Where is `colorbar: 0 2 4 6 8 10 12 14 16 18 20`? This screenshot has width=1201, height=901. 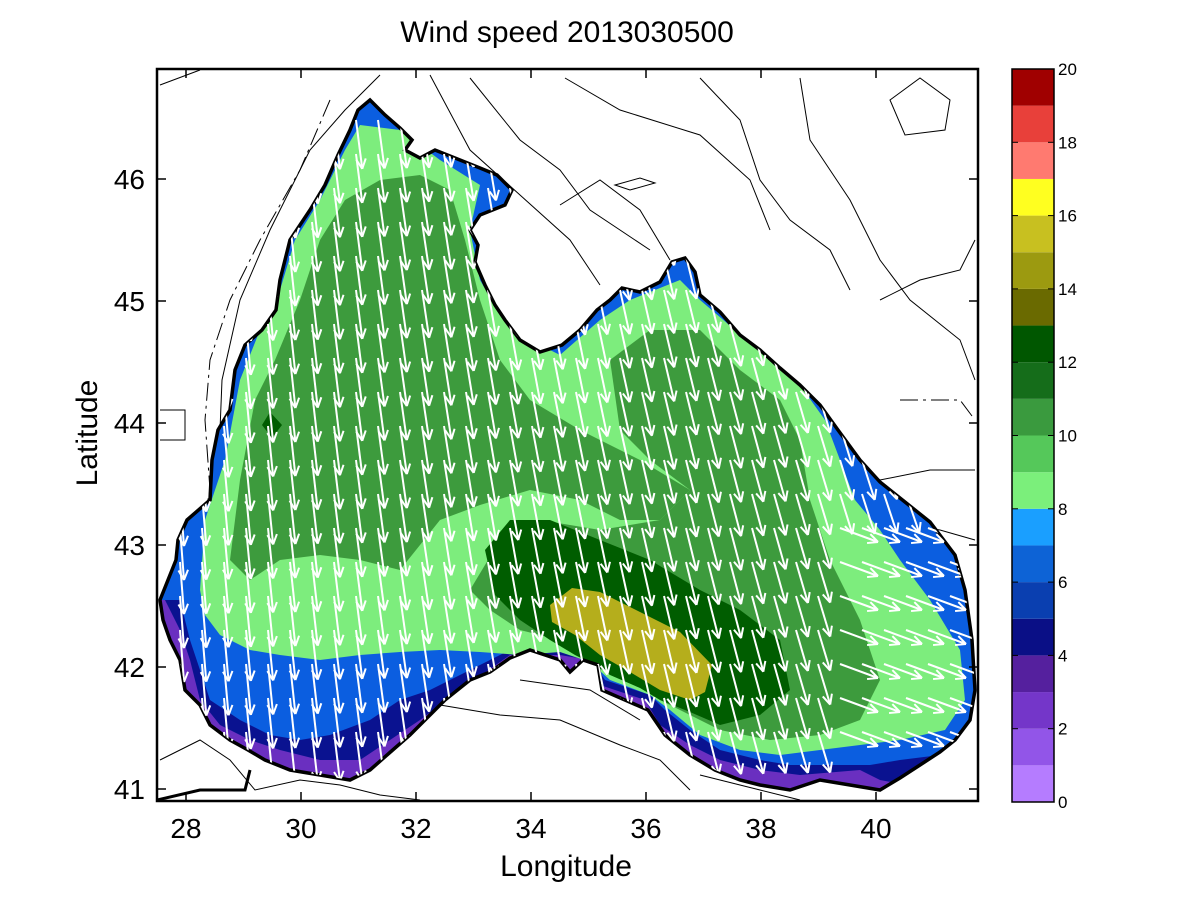 colorbar: 0 2 4 6 8 10 12 14 16 18 20 is located at coordinates (1044, 436).